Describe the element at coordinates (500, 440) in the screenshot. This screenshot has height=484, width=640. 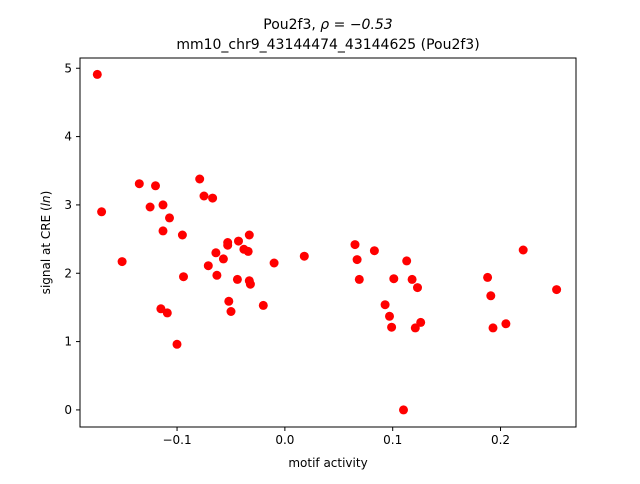
I see `x-tick-label: 0.2` at that location.